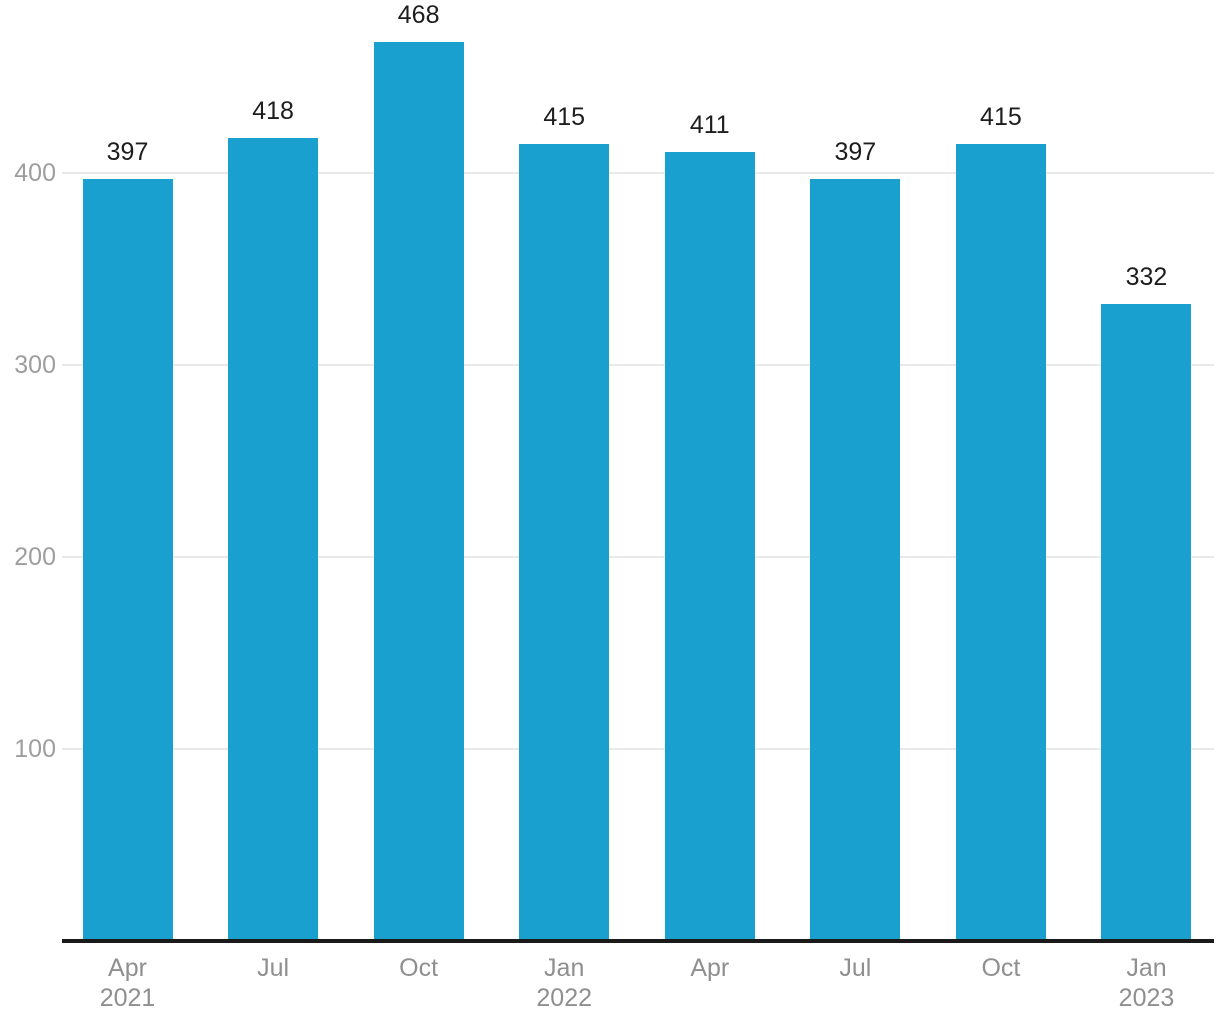 This screenshot has height=1020, width=1220. What do you see at coordinates (273, 111) in the screenshot?
I see `bar-value-label: 418` at bounding box center [273, 111].